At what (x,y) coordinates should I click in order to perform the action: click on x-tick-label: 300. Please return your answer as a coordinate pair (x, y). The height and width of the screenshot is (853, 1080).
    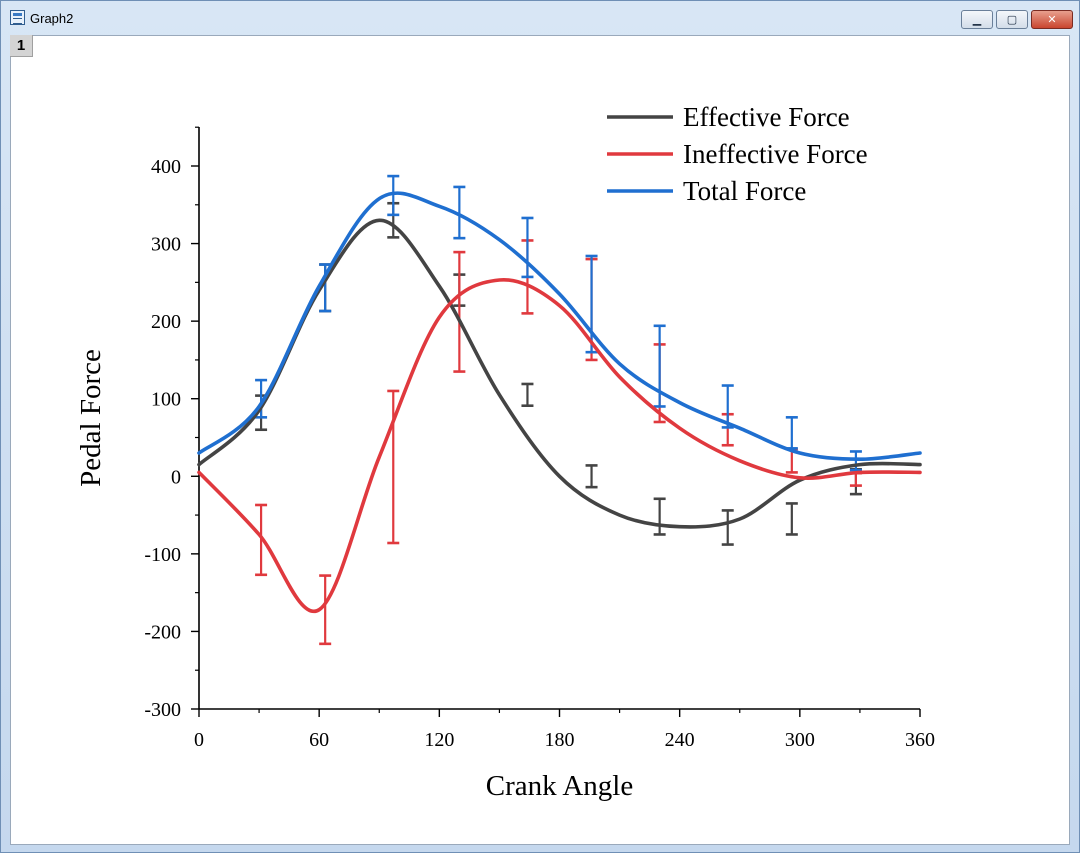
    Looking at the image, I should click on (800, 740).